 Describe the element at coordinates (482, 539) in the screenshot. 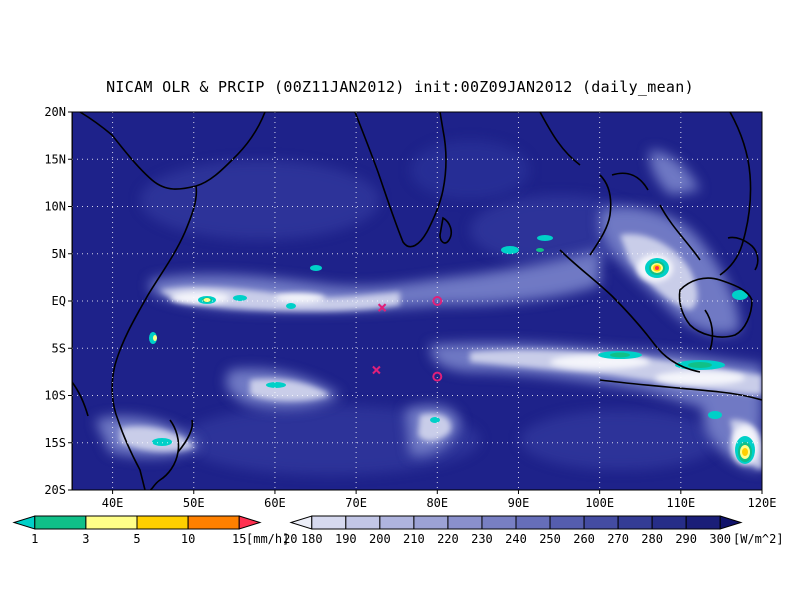

I see `olr-colorbar-label: 230` at that location.